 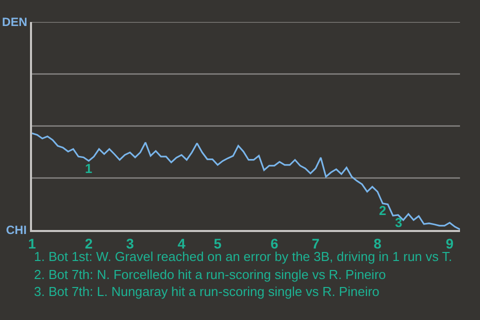 What do you see at coordinates (378, 244) in the screenshot?
I see `x-tick-label: 8` at bounding box center [378, 244].